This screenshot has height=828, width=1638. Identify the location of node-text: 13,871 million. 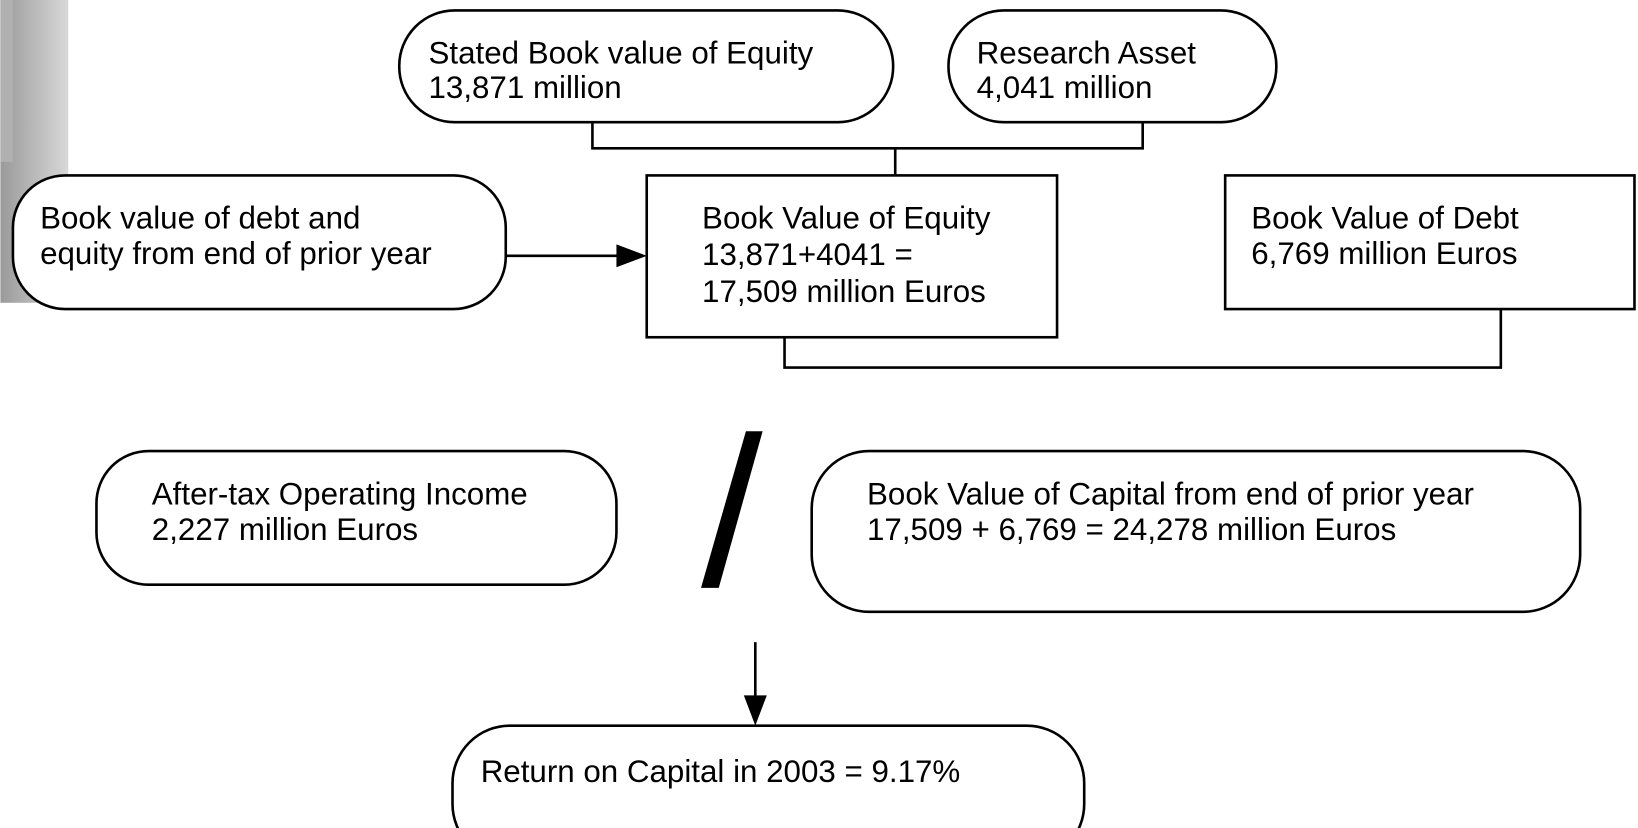
(524, 87).